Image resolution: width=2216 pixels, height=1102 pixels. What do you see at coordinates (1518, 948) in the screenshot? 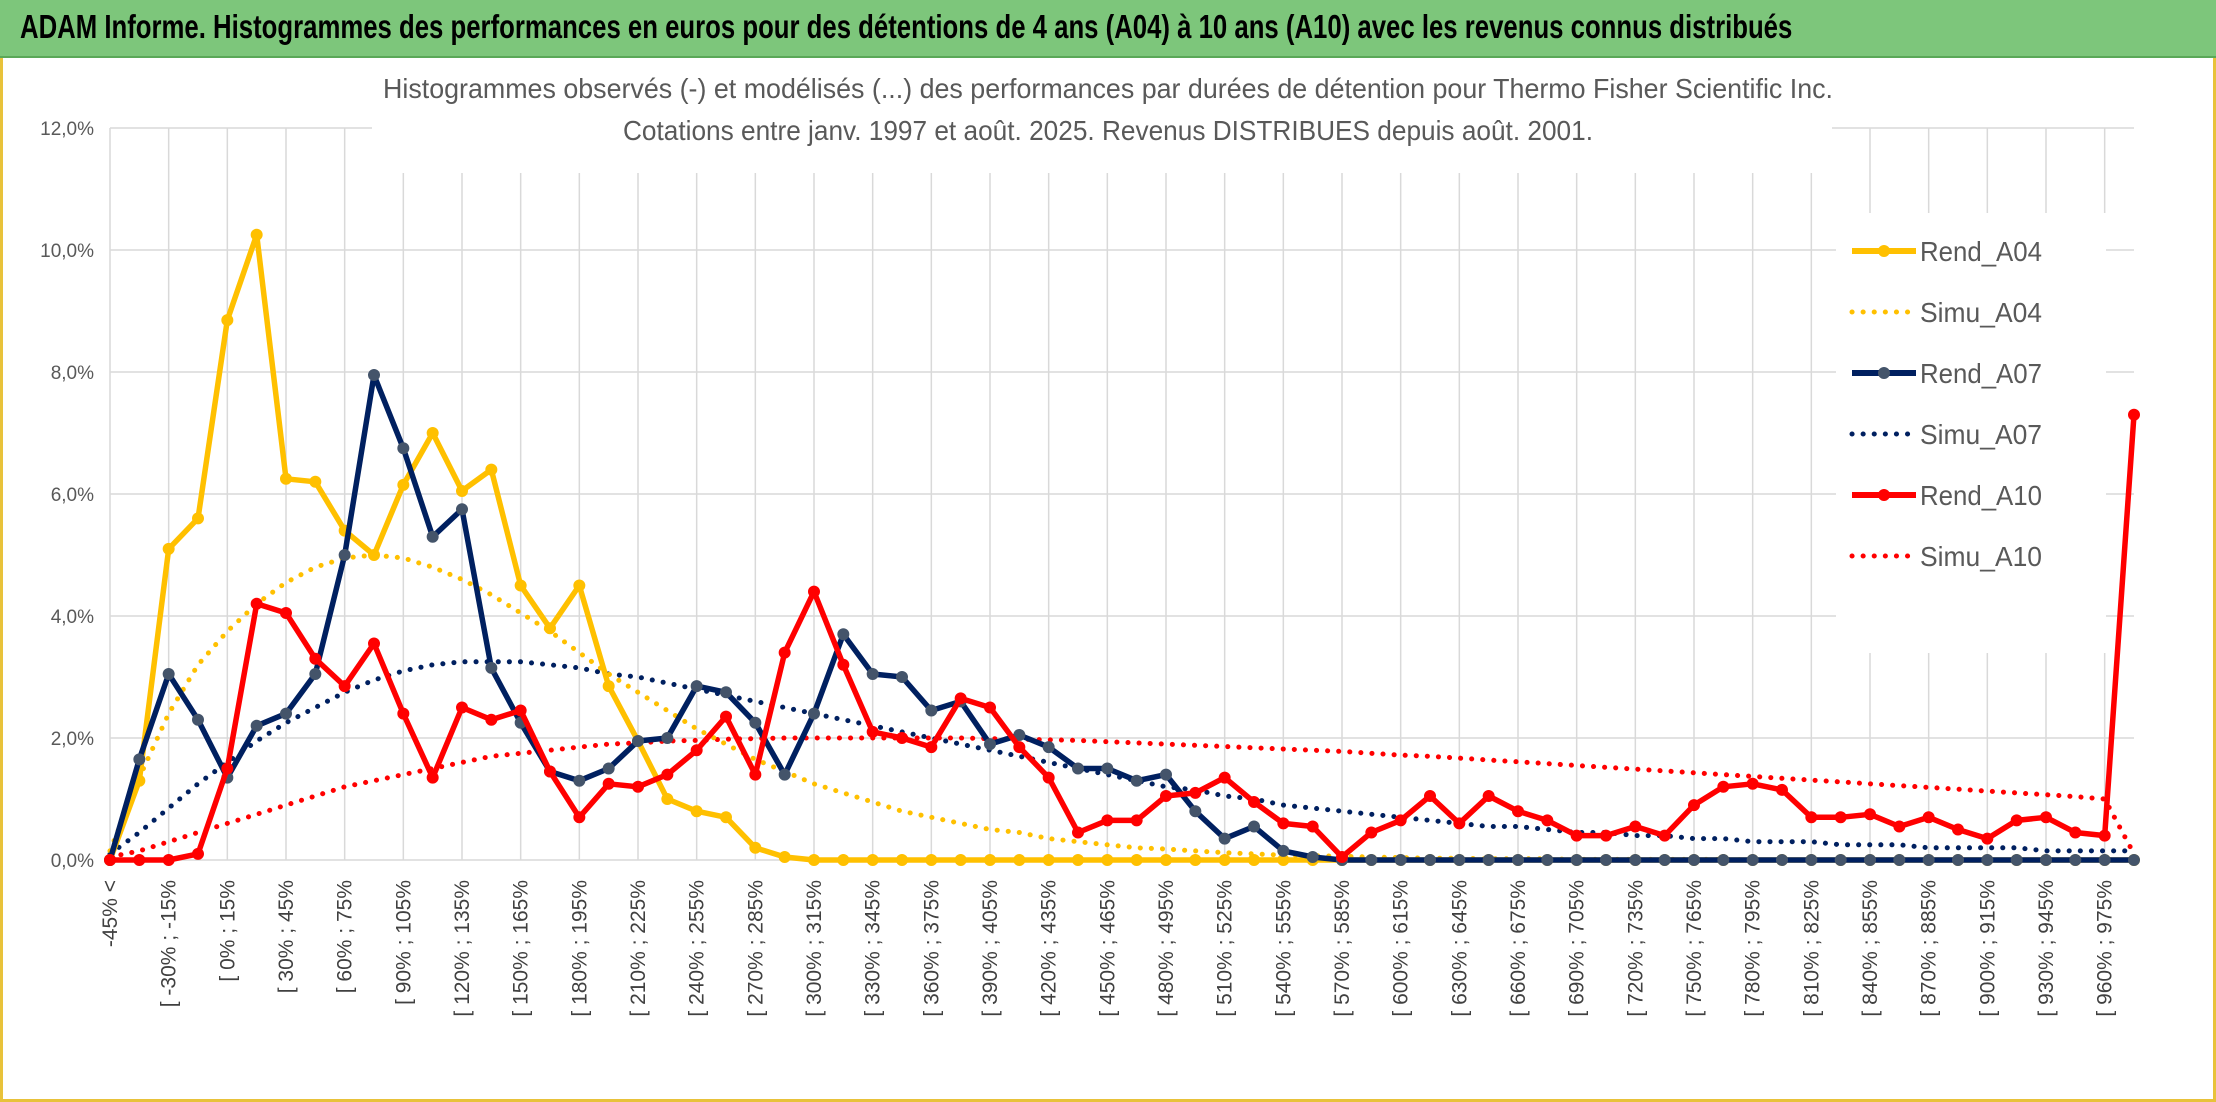
I see `x-tick-label: [ 660% ; 675%` at bounding box center [1518, 948].